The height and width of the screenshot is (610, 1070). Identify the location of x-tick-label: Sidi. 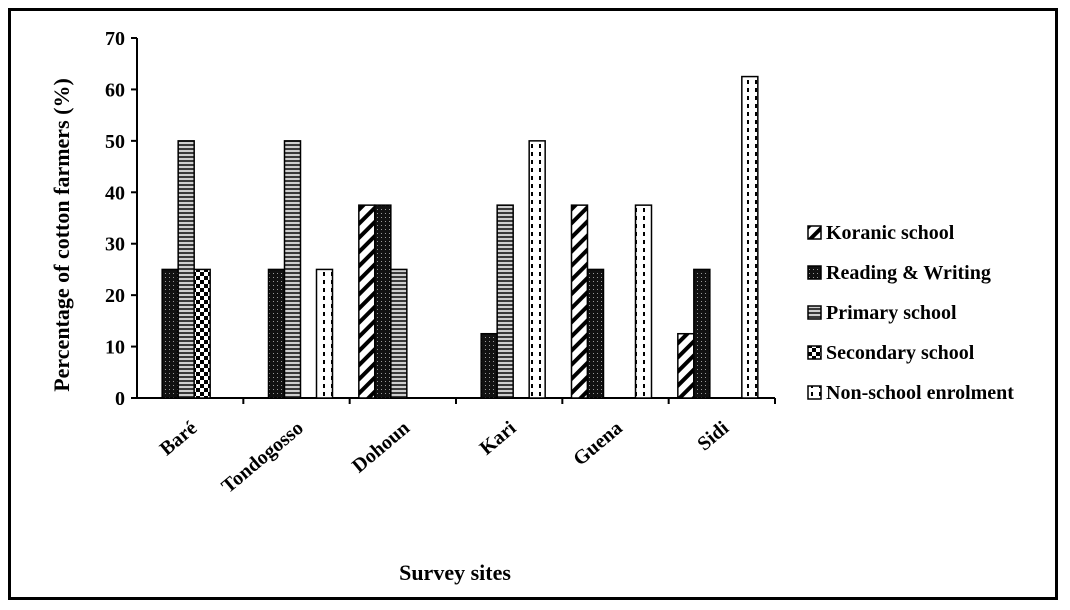
(713, 436).